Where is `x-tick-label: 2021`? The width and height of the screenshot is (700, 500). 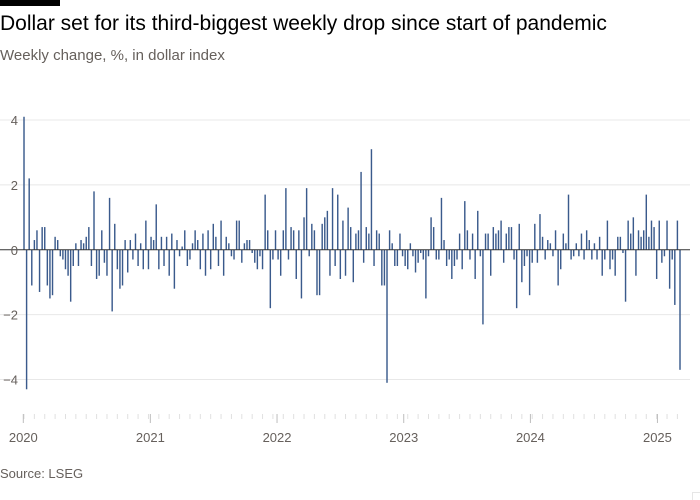 x-tick-label: 2021 is located at coordinates (150, 437).